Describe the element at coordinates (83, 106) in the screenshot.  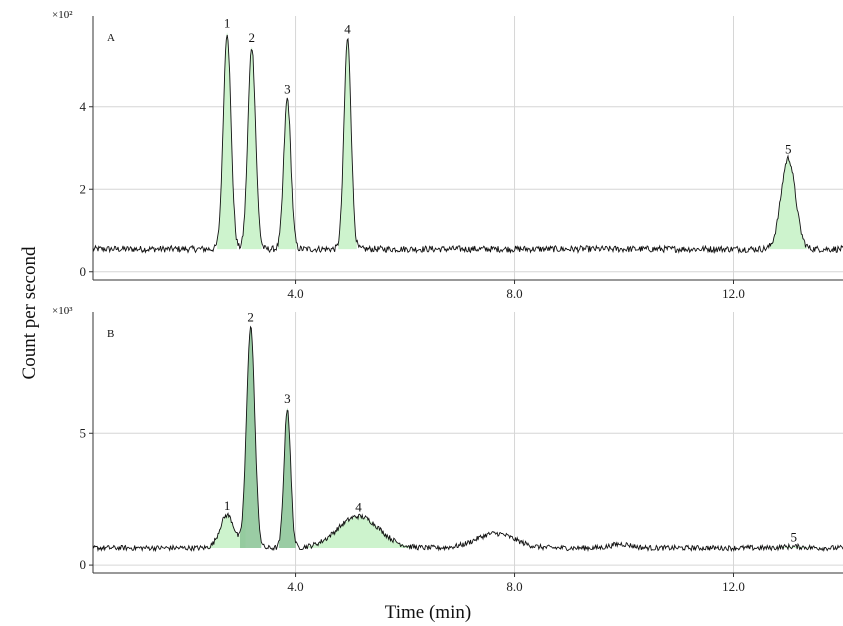
I see `y-tick-label: 4` at that location.